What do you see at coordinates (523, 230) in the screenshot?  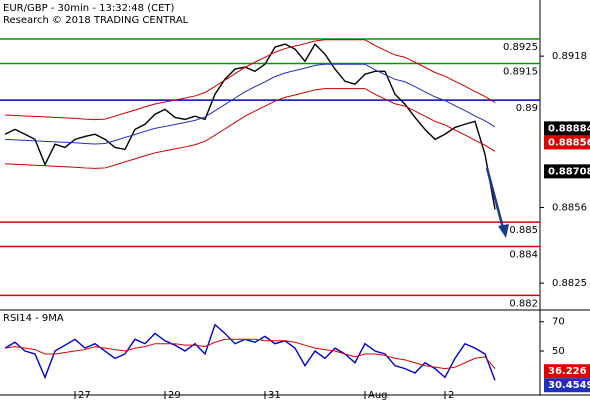 I see `level-label: 0.885` at bounding box center [523, 230].